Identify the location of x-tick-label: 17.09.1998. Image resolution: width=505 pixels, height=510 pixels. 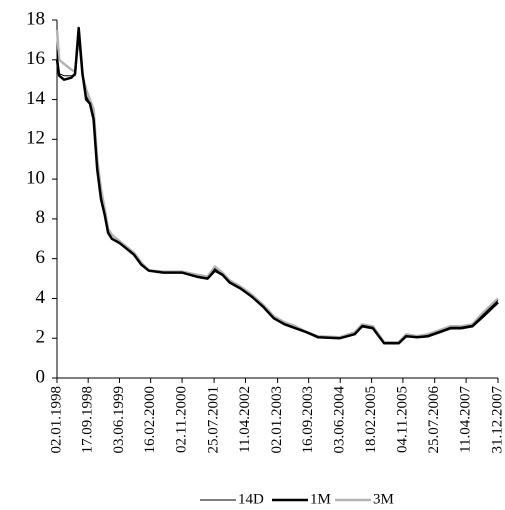
(88, 420).